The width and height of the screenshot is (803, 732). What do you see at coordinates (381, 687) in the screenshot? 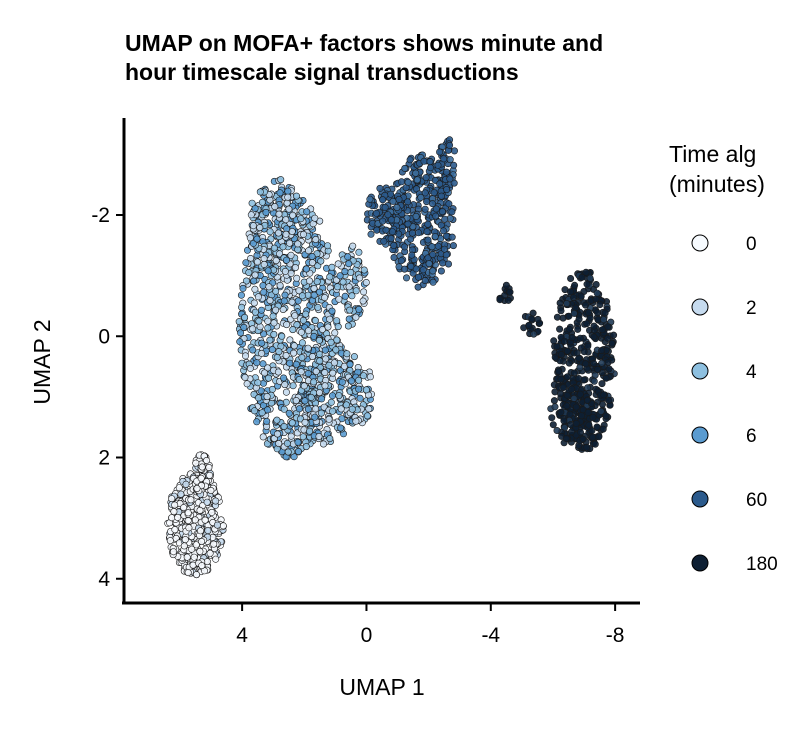
I see `x-axis-title: UMAP 1` at bounding box center [381, 687].